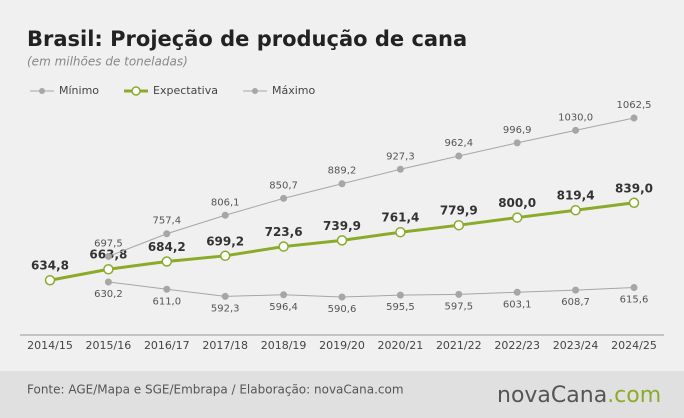 The width and height of the screenshot is (684, 418). Describe the element at coordinates (247, 39) in the screenshot. I see `chart-title: Brasil: Projeção de produção de cana` at that location.